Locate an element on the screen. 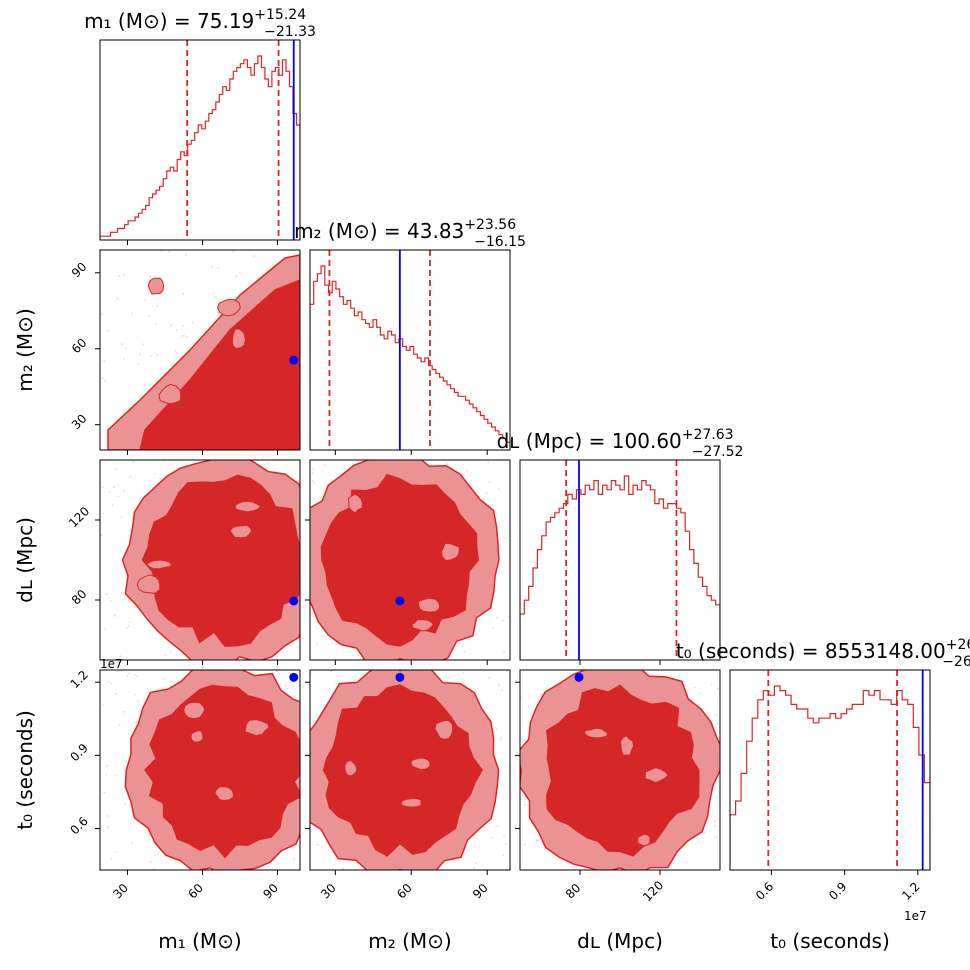 This screenshot has width=970, height=970. panel-2d-t0-vs-m2 is located at coordinates (409, 770).